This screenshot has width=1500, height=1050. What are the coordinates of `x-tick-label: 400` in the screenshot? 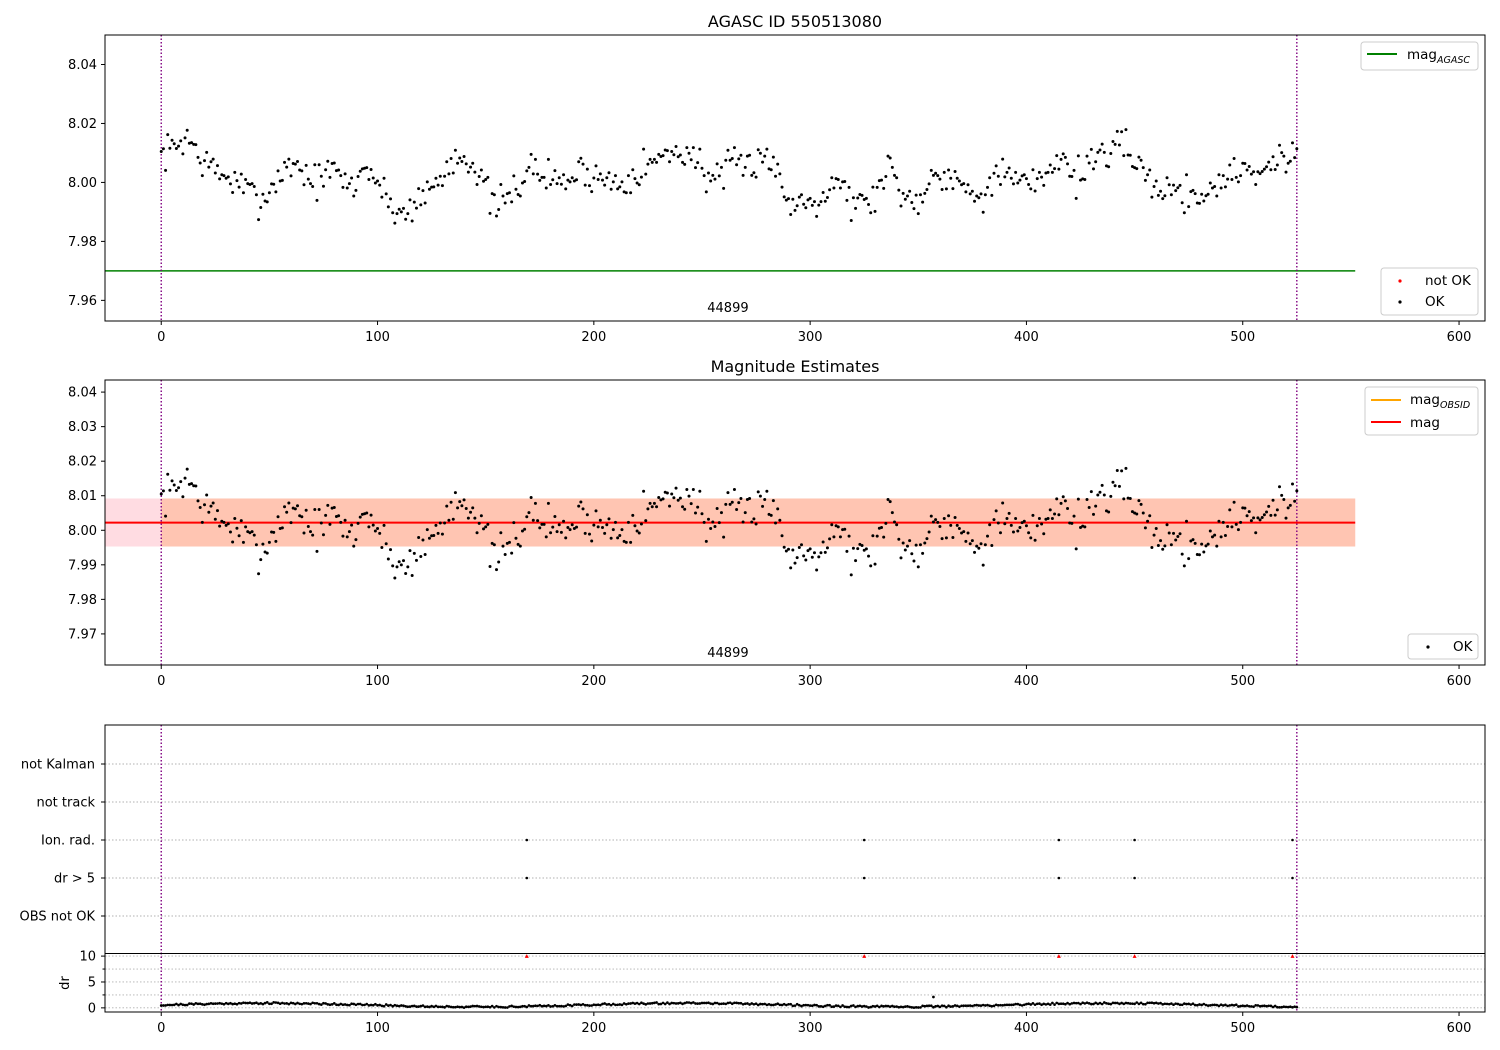 It's located at (1026, 1028).